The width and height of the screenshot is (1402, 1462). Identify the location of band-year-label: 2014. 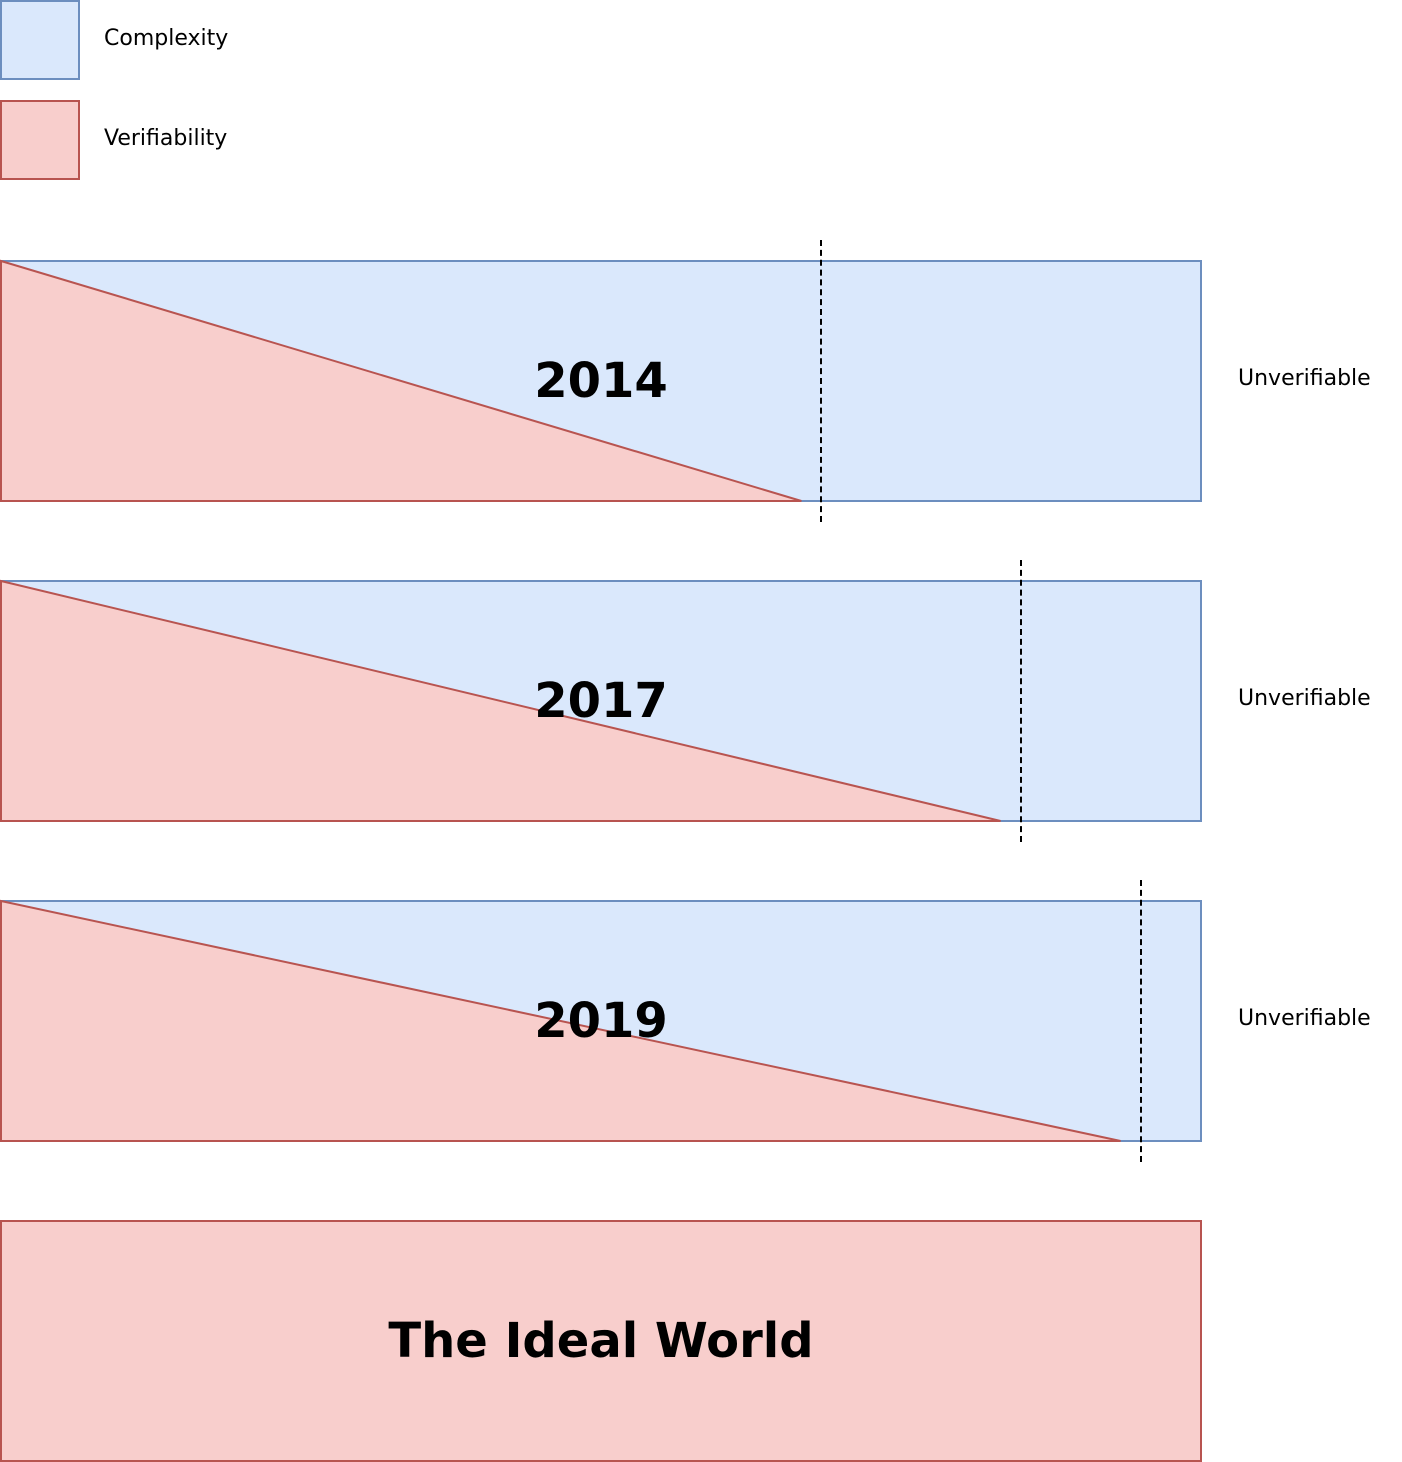
(601, 381).